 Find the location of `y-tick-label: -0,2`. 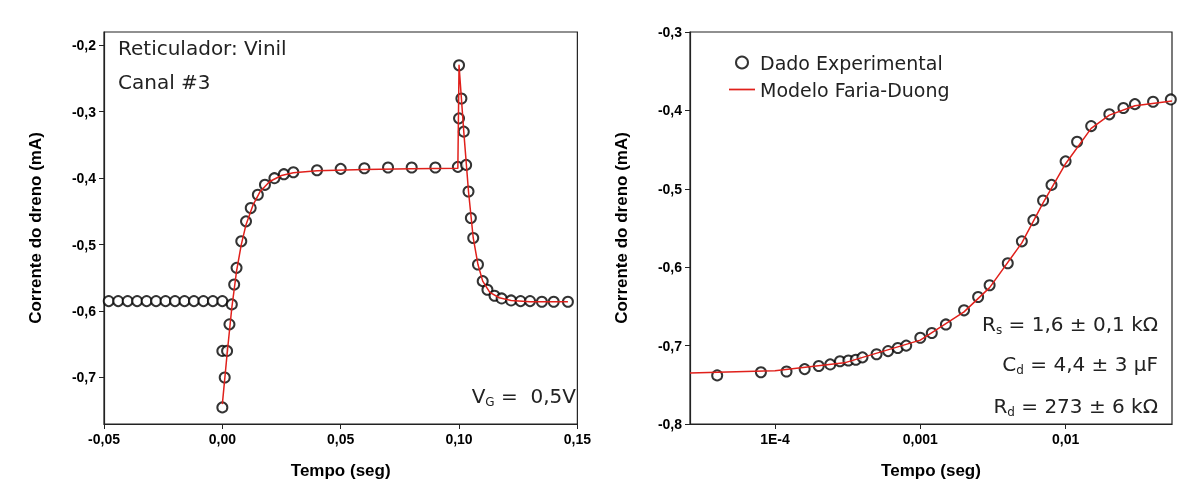

y-tick-label: -0,2 is located at coordinates (84, 45).